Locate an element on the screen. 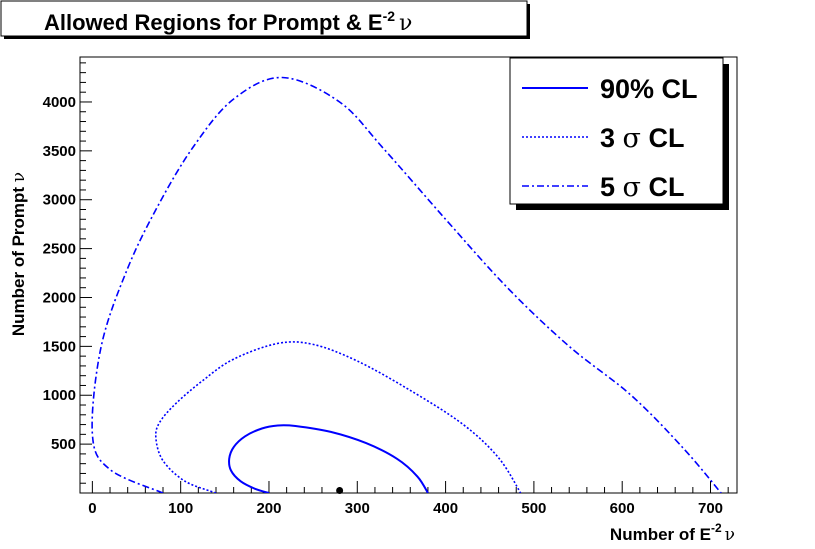  y-tick-label: 3000 is located at coordinates (59, 200).